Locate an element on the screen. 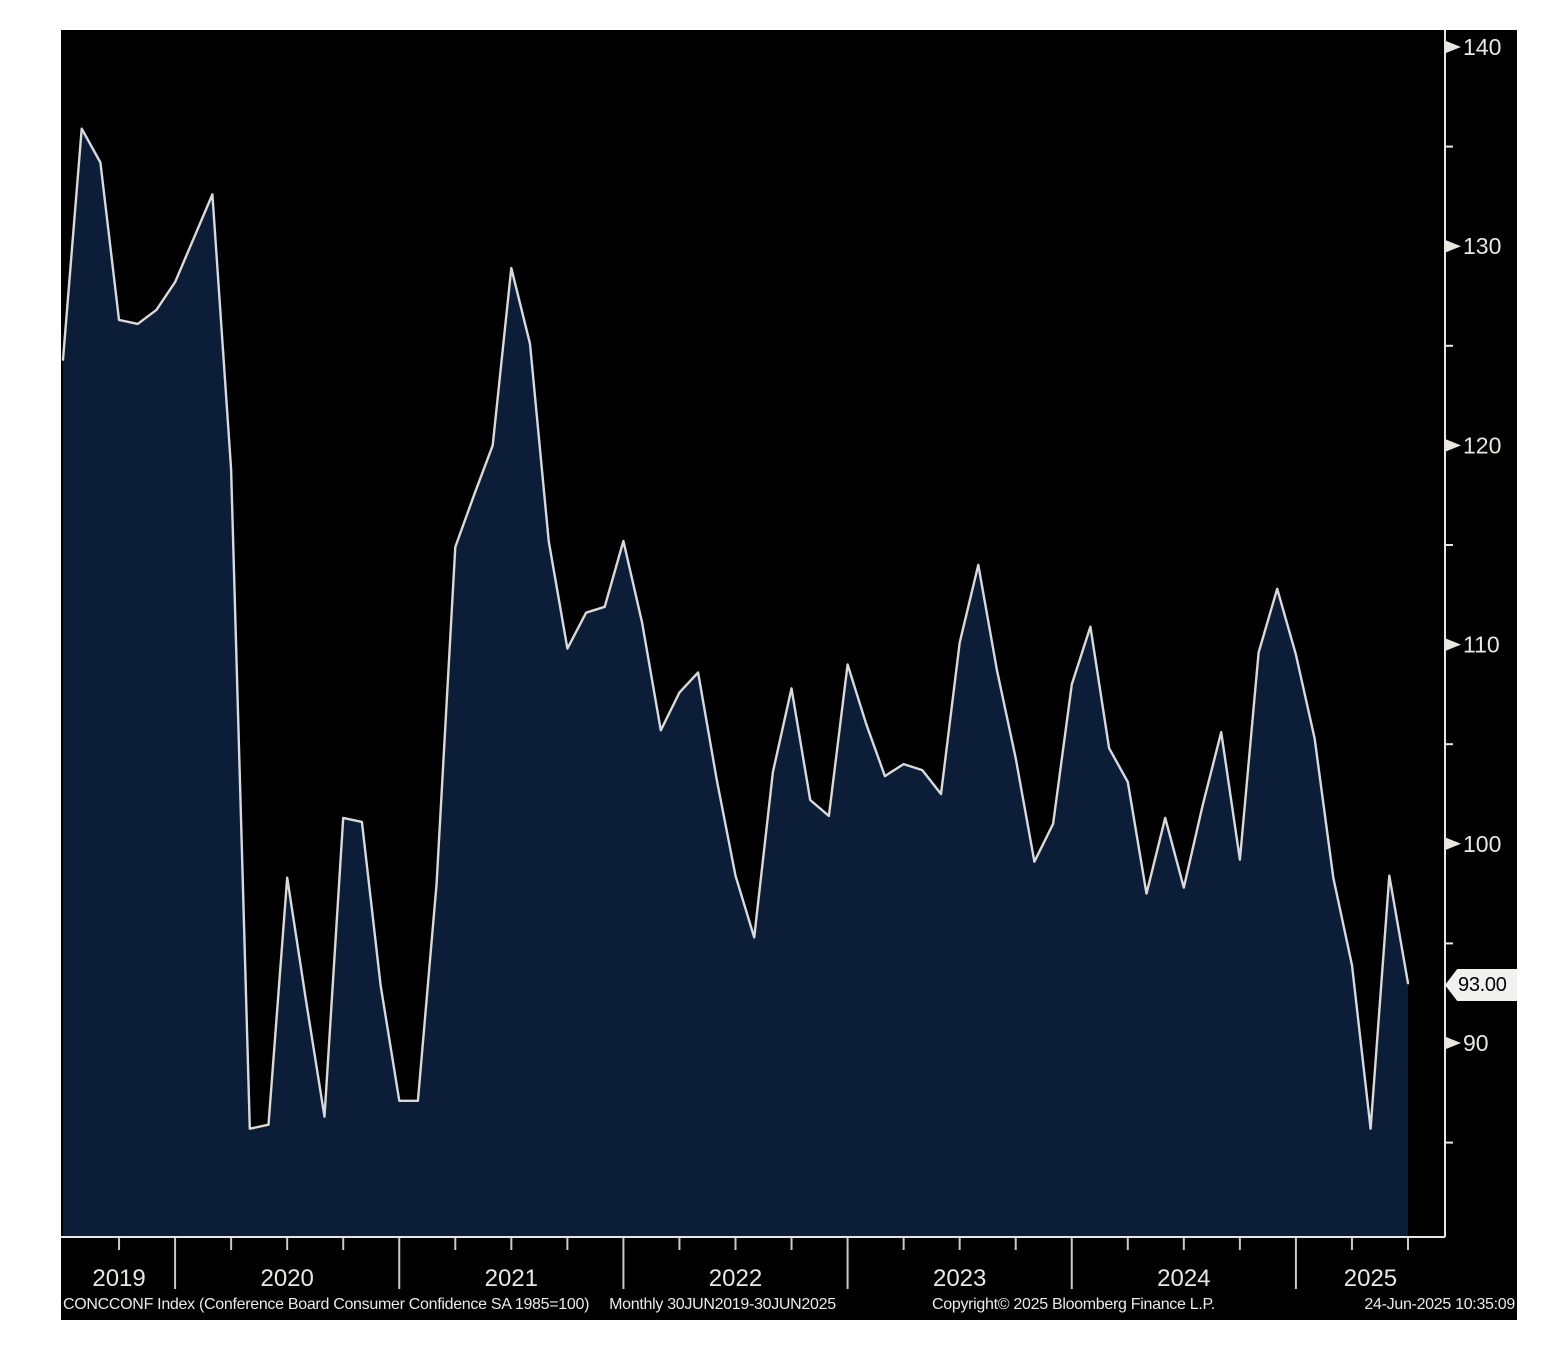 This screenshot has width=1568, height=1362. x-axis-year-label: 2020 is located at coordinates (286, 1278).